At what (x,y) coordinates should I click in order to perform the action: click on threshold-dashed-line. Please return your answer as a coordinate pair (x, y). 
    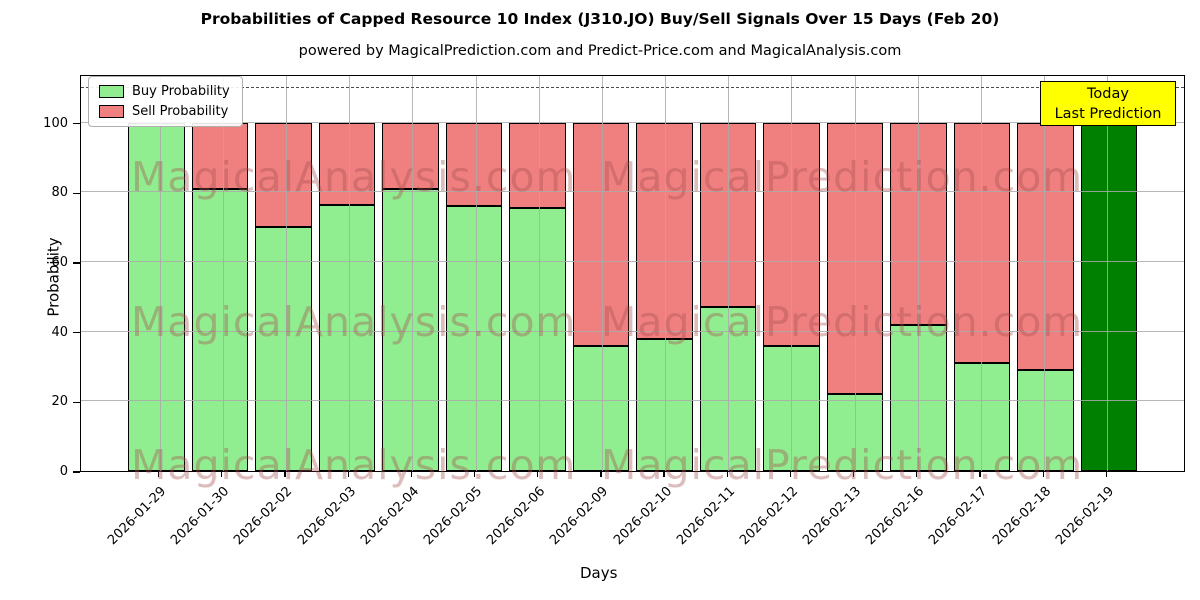
    Looking at the image, I should click on (632, 87).